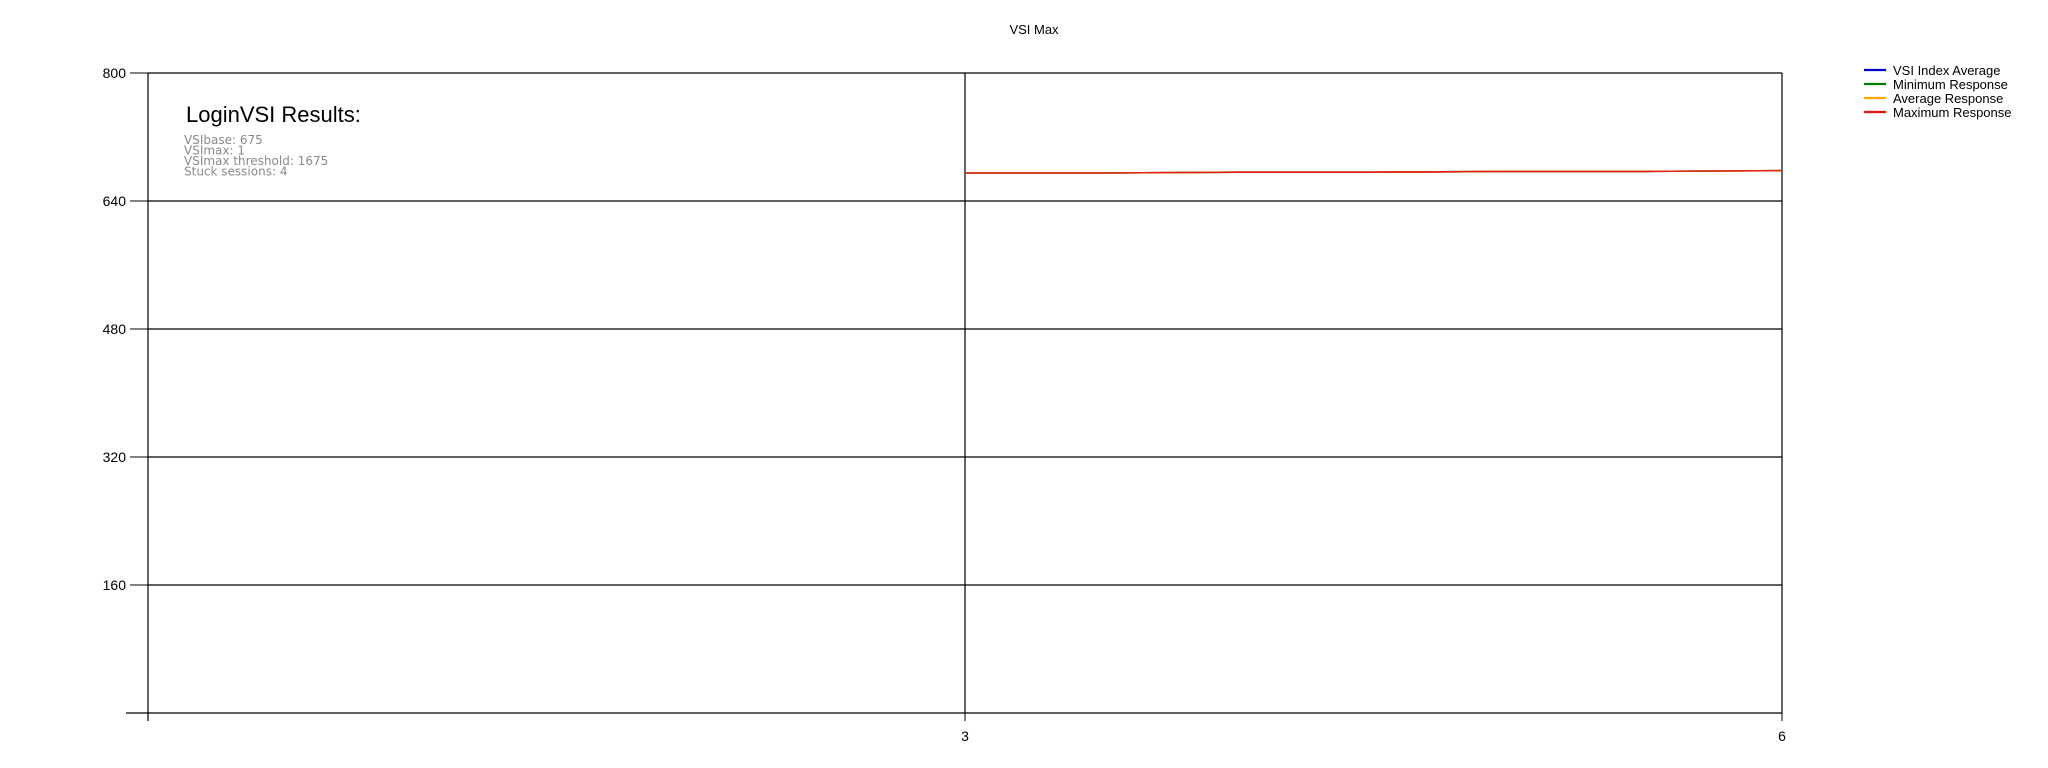 The image size is (2048, 768). What do you see at coordinates (1952, 112) in the screenshot?
I see `legend-label: Maximum Response` at bounding box center [1952, 112].